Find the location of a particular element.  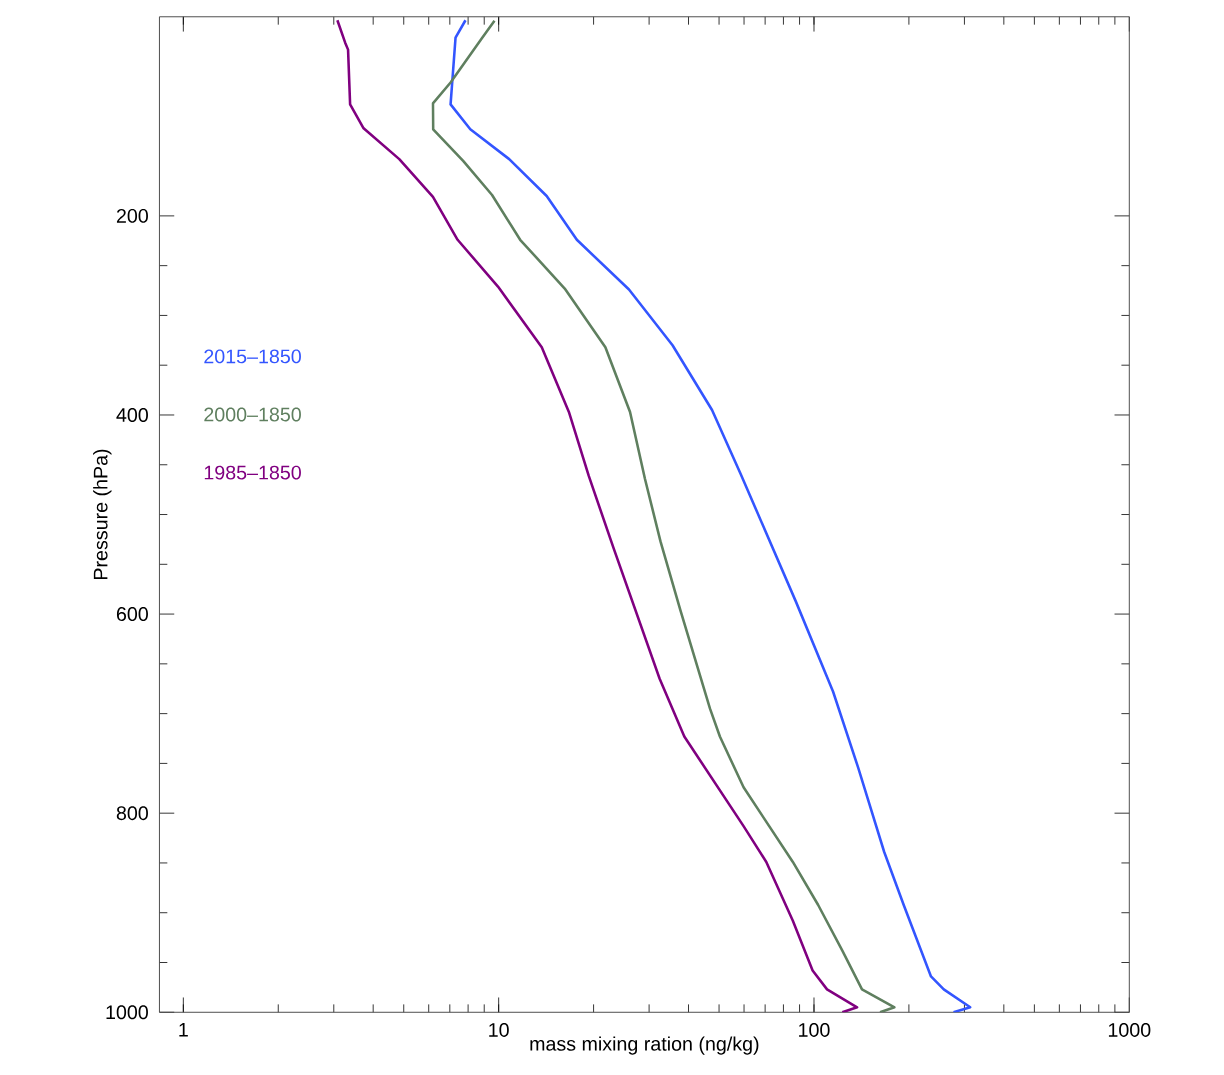

text: 2000–1850 is located at coordinates (252, 414).